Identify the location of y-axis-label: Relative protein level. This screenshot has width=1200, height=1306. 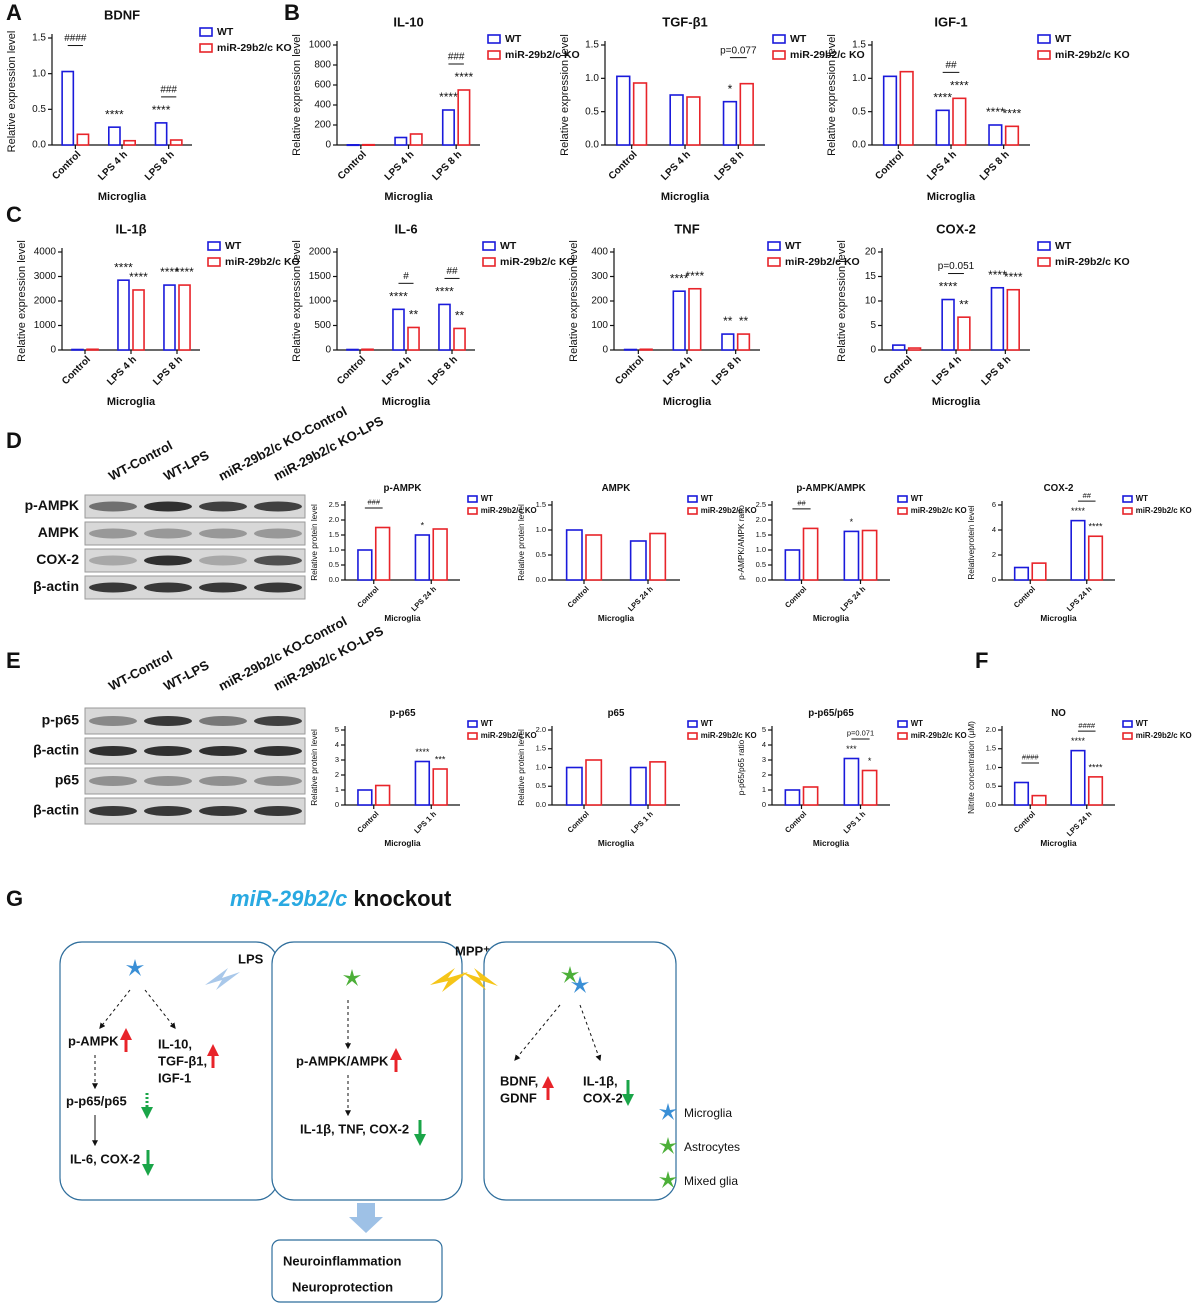
(314, 767).